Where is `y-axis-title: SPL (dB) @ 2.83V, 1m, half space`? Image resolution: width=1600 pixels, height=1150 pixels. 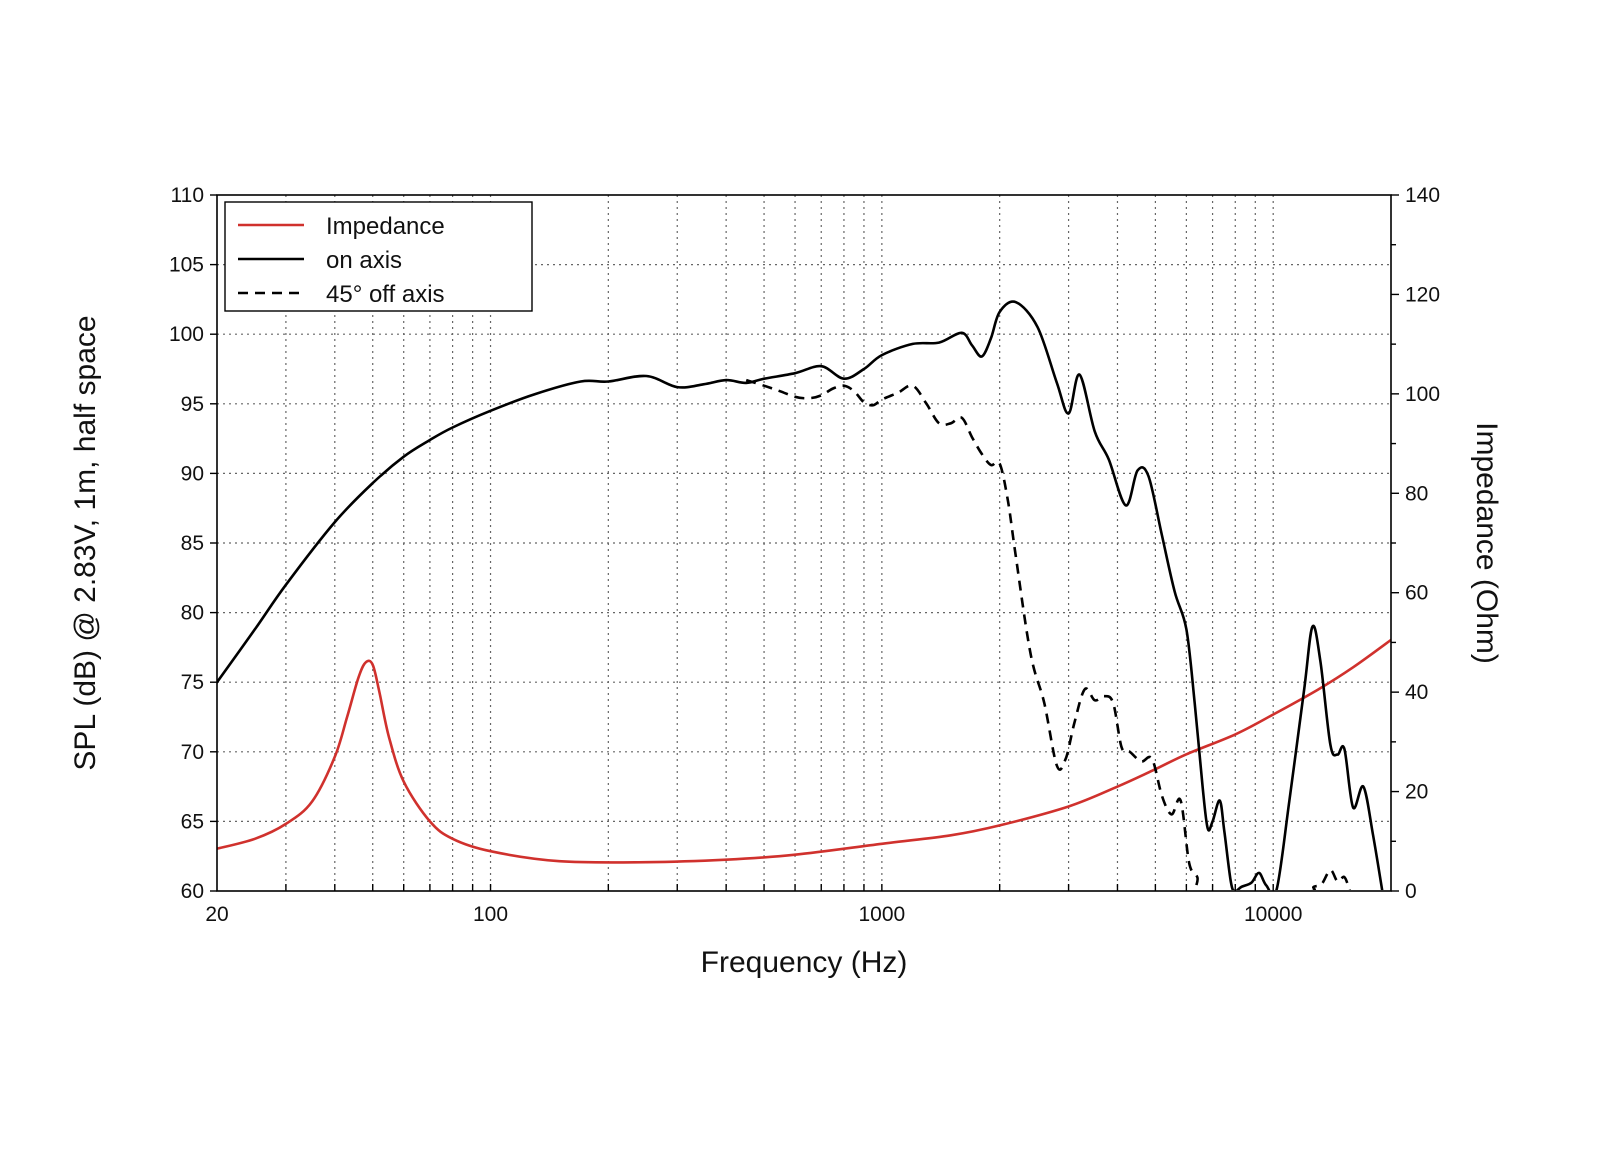 y-axis-title: SPL (dB) @ 2.83V, 1m, half space is located at coordinates (85, 542).